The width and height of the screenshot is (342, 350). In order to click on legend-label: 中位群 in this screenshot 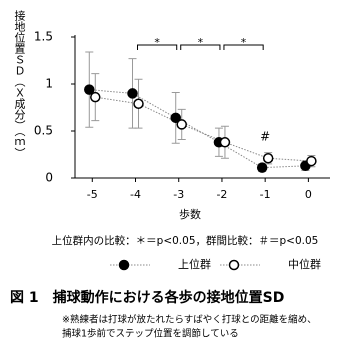, I will do `click(304, 264)`.